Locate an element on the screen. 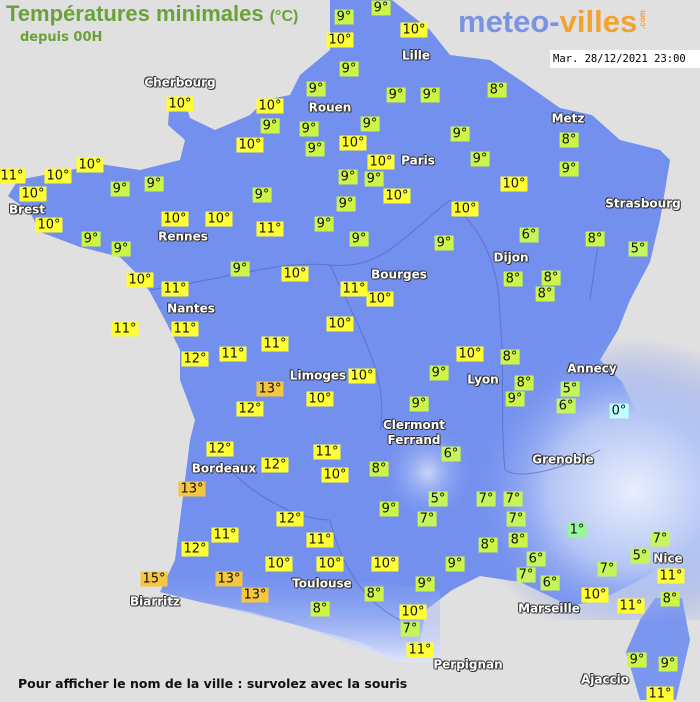 This screenshot has height=702, width=700. station-temperature: 0° is located at coordinates (619, 411).